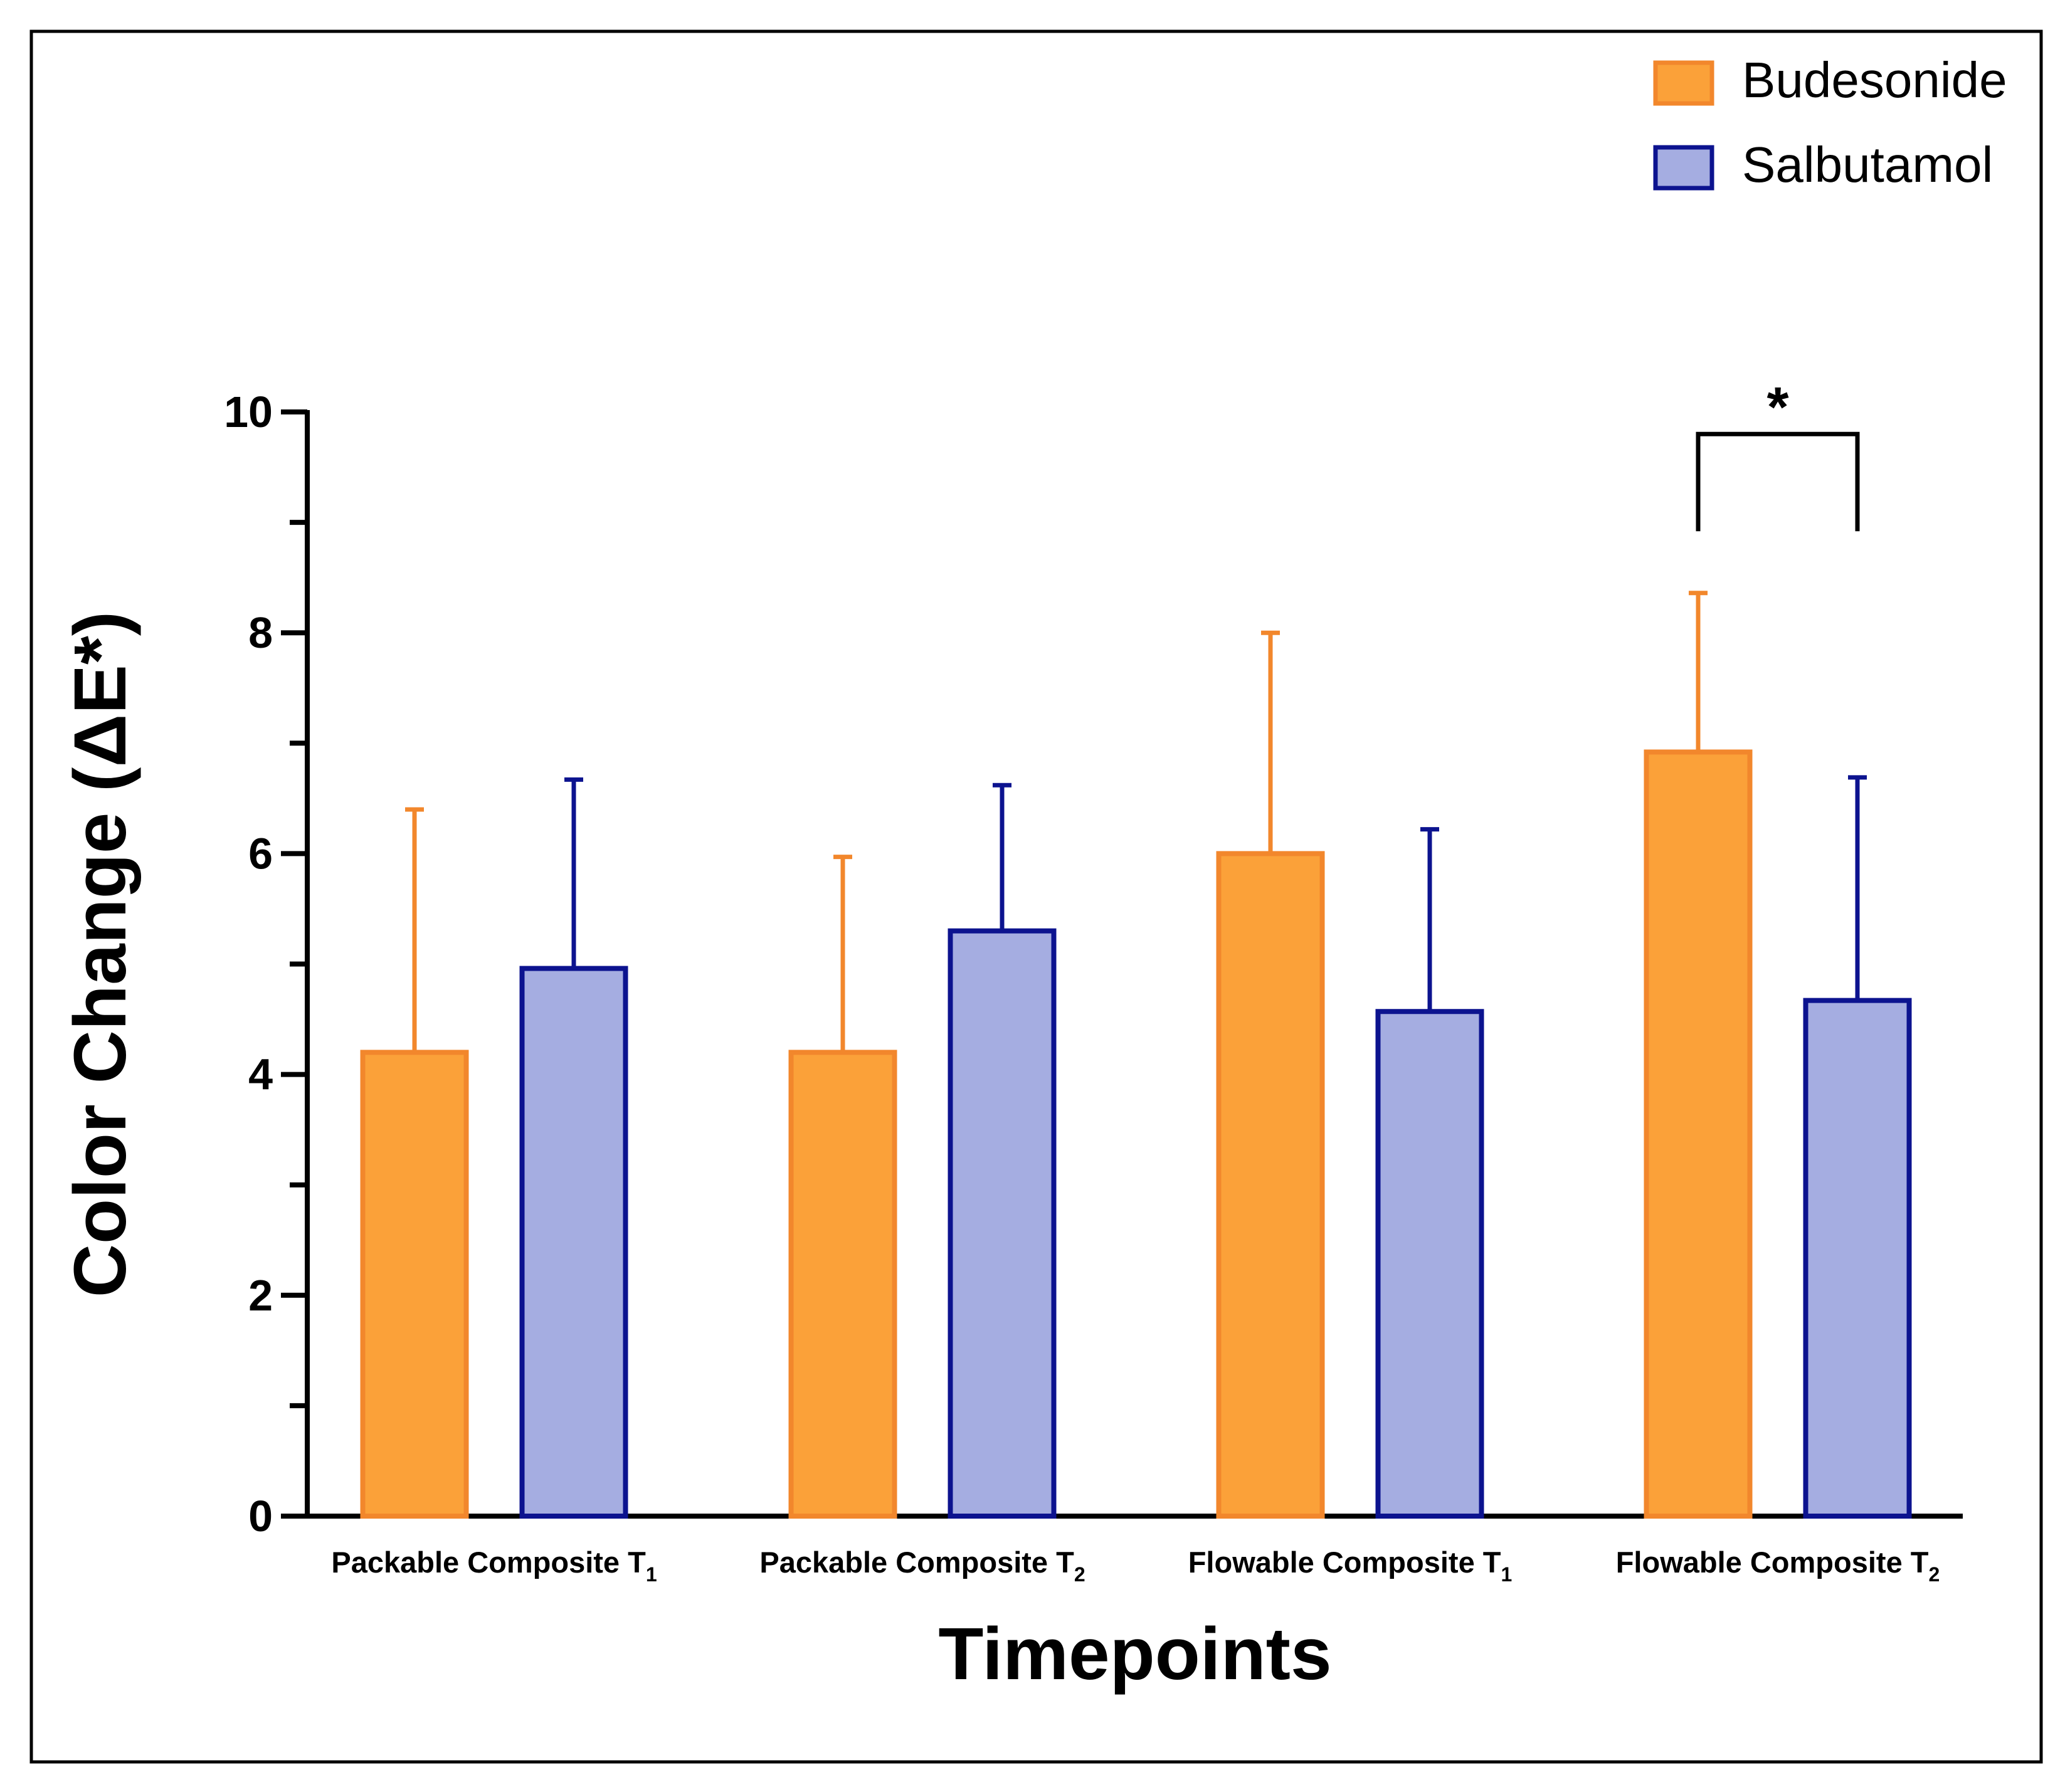 The image size is (2070, 1792). I want to click on legend-swatch-budesonide, so click(1684, 83).